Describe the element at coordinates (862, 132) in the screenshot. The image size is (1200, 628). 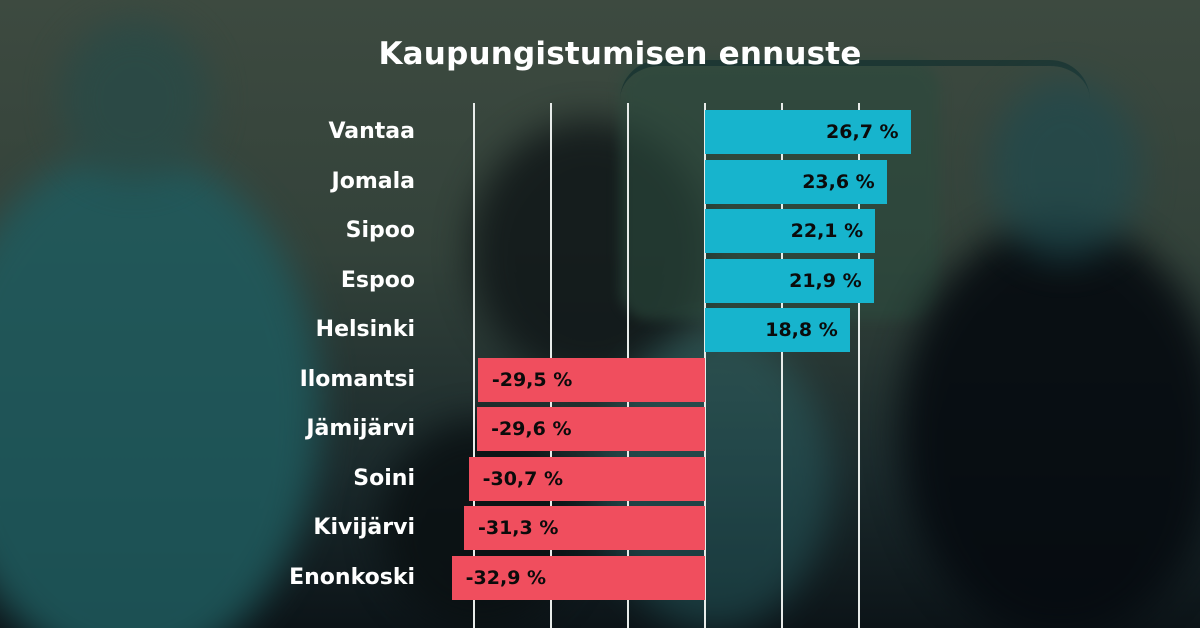
I see `bar-value-label: 26,7 %` at that location.